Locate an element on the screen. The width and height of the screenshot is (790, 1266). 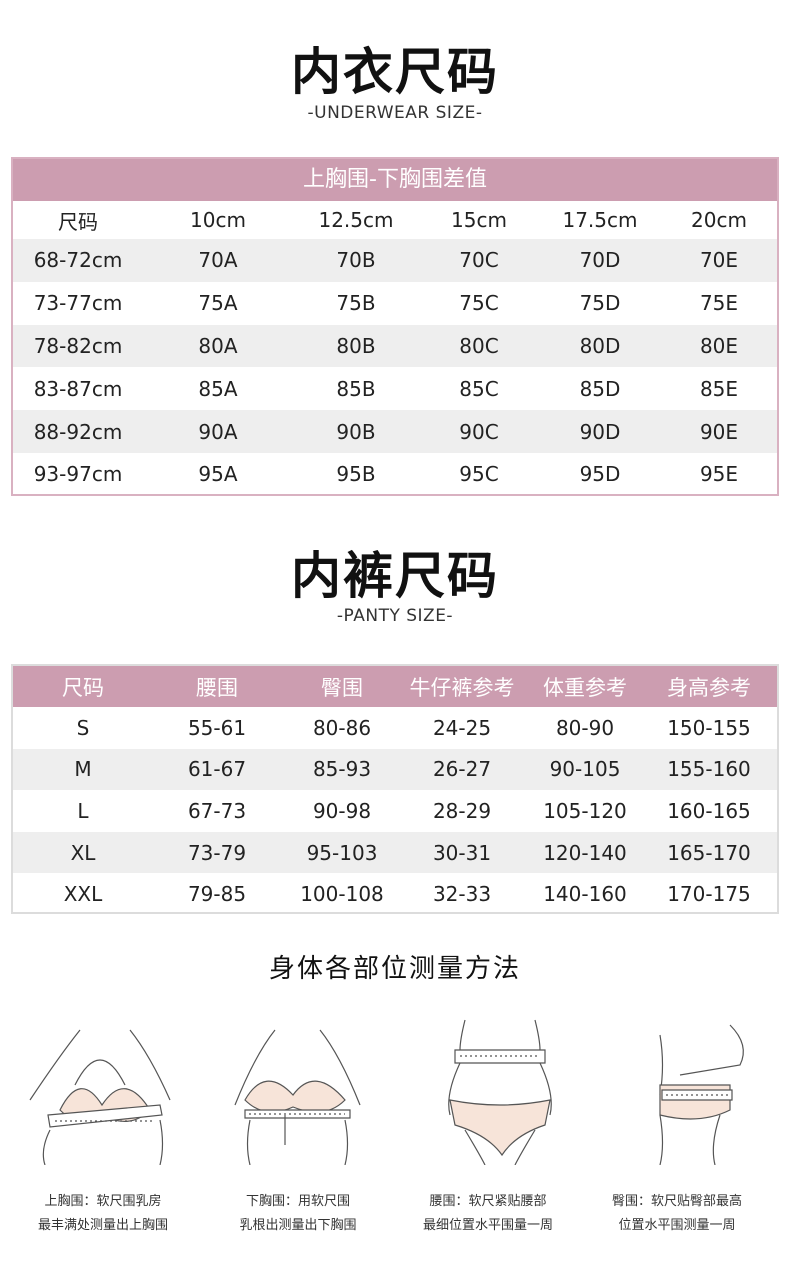
table-cell: 75A is located at coordinates (218, 303).